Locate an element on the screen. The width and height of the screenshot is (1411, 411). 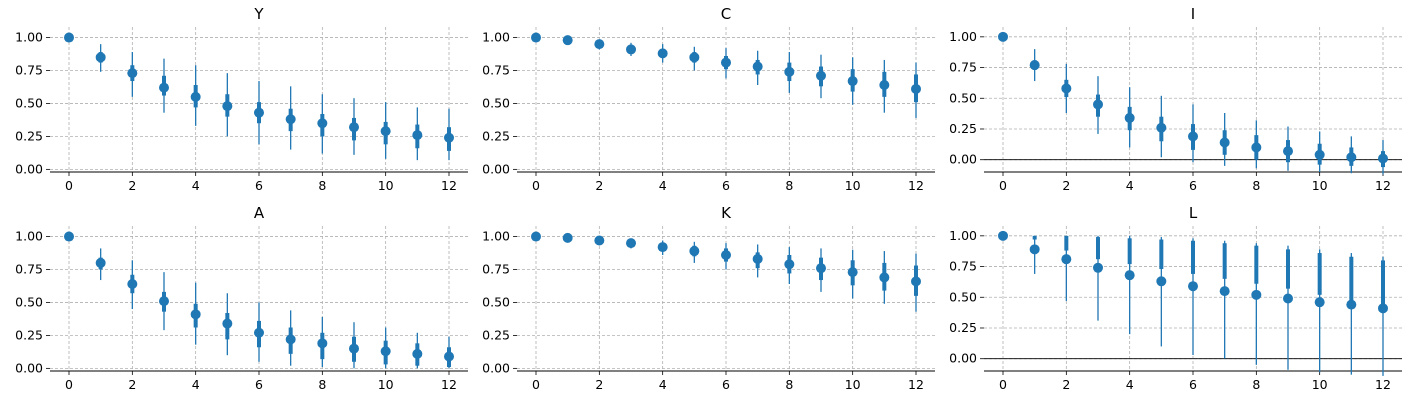
panel-title: L is located at coordinates (1193, 213).